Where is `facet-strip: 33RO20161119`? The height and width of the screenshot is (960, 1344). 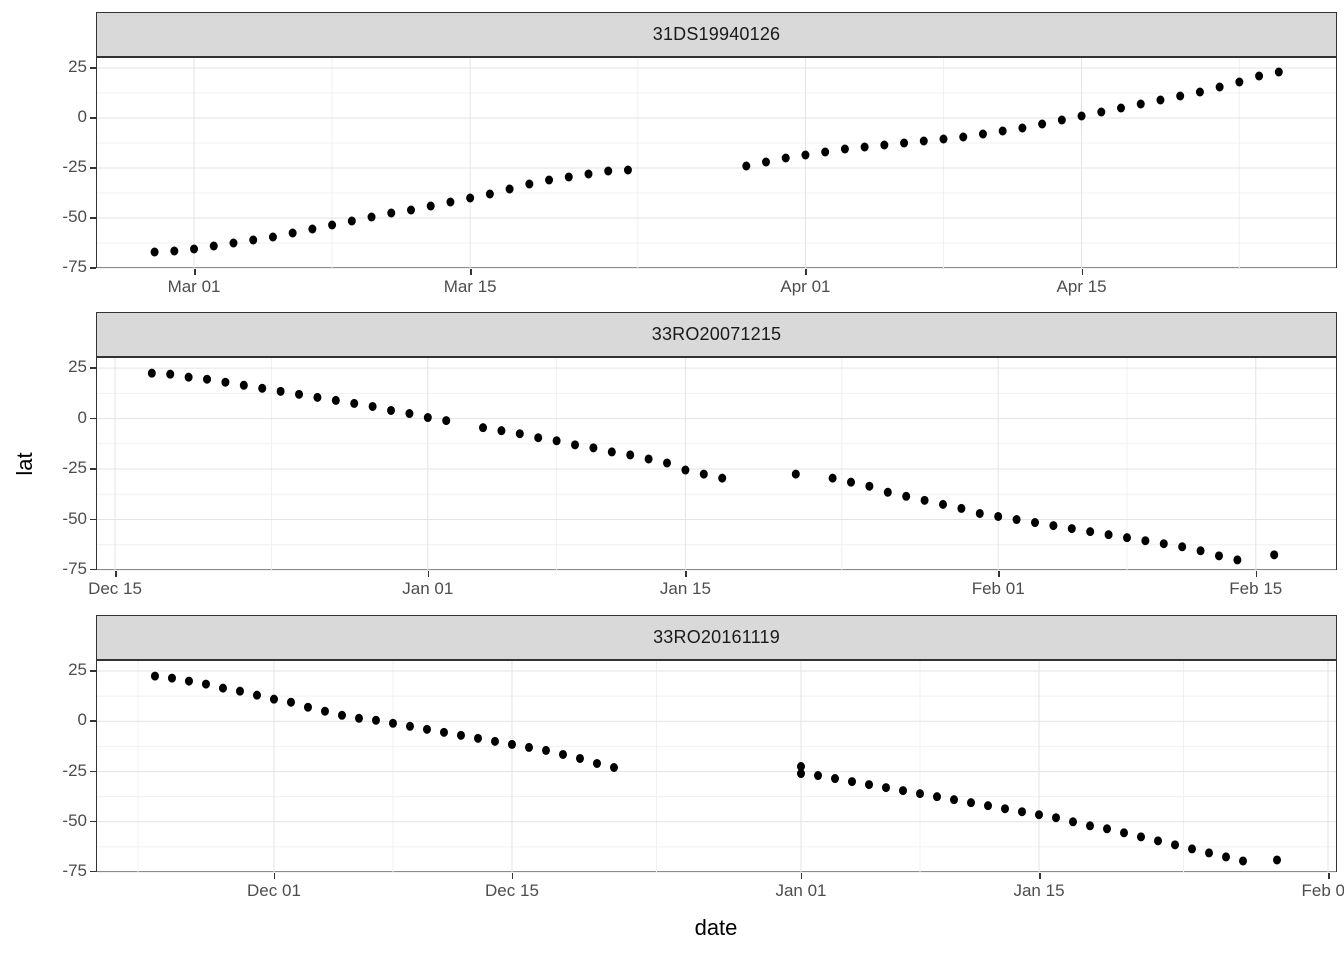 facet-strip: 33RO20161119 is located at coordinates (716, 637).